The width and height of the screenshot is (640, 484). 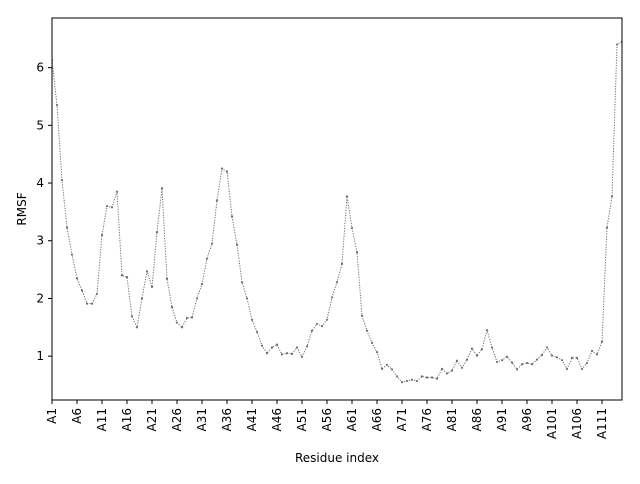 I want to click on x-tick-label: A106, so click(x=577, y=423).